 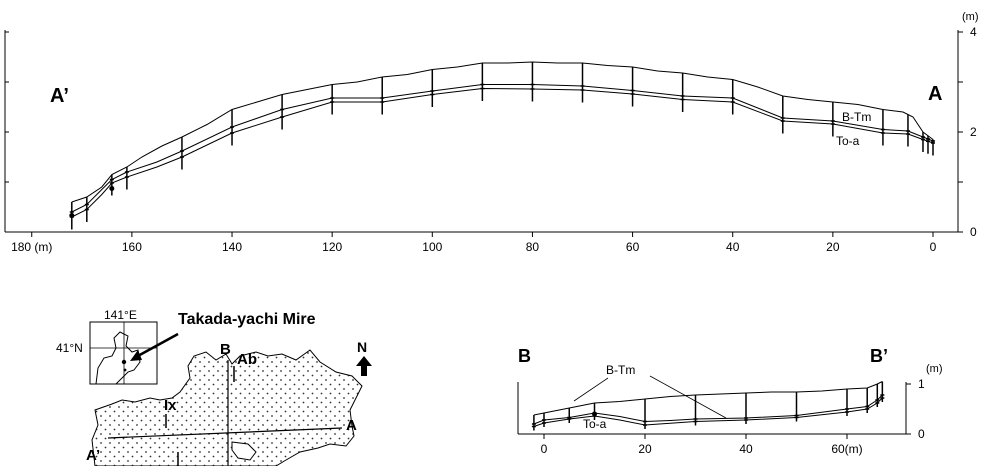 I want to click on profile-b-unit-label: (m), so click(x=934, y=369).